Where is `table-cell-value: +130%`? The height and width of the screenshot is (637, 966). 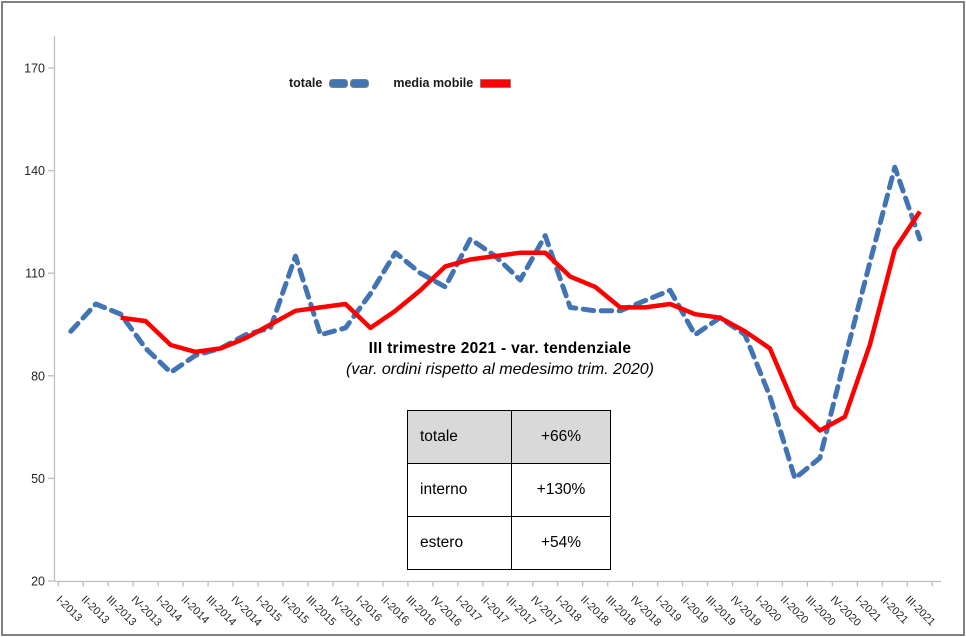 table-cell-value: +130% is located at coordinates (561, 490).